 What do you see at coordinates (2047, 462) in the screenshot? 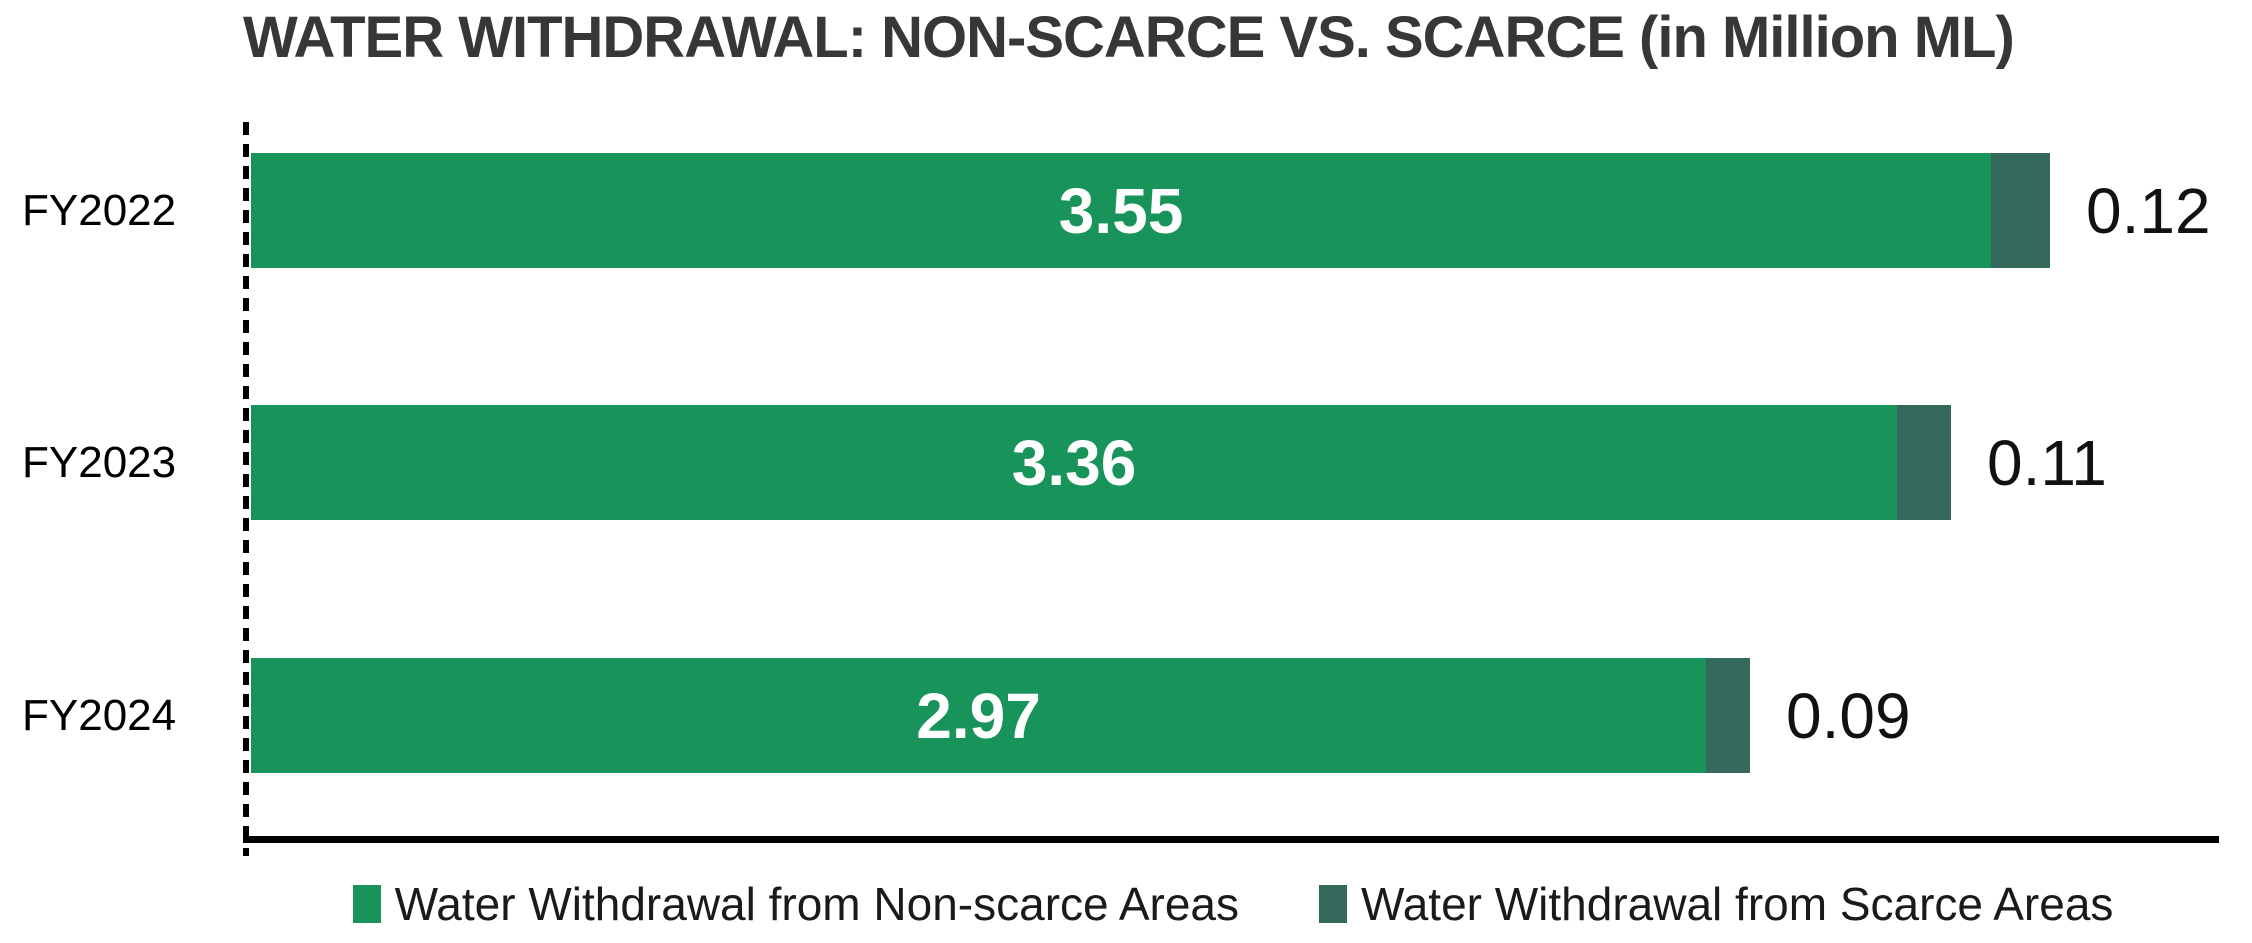
I see `value-label-scarce: 0.11` at bounding box center [2047, 462].